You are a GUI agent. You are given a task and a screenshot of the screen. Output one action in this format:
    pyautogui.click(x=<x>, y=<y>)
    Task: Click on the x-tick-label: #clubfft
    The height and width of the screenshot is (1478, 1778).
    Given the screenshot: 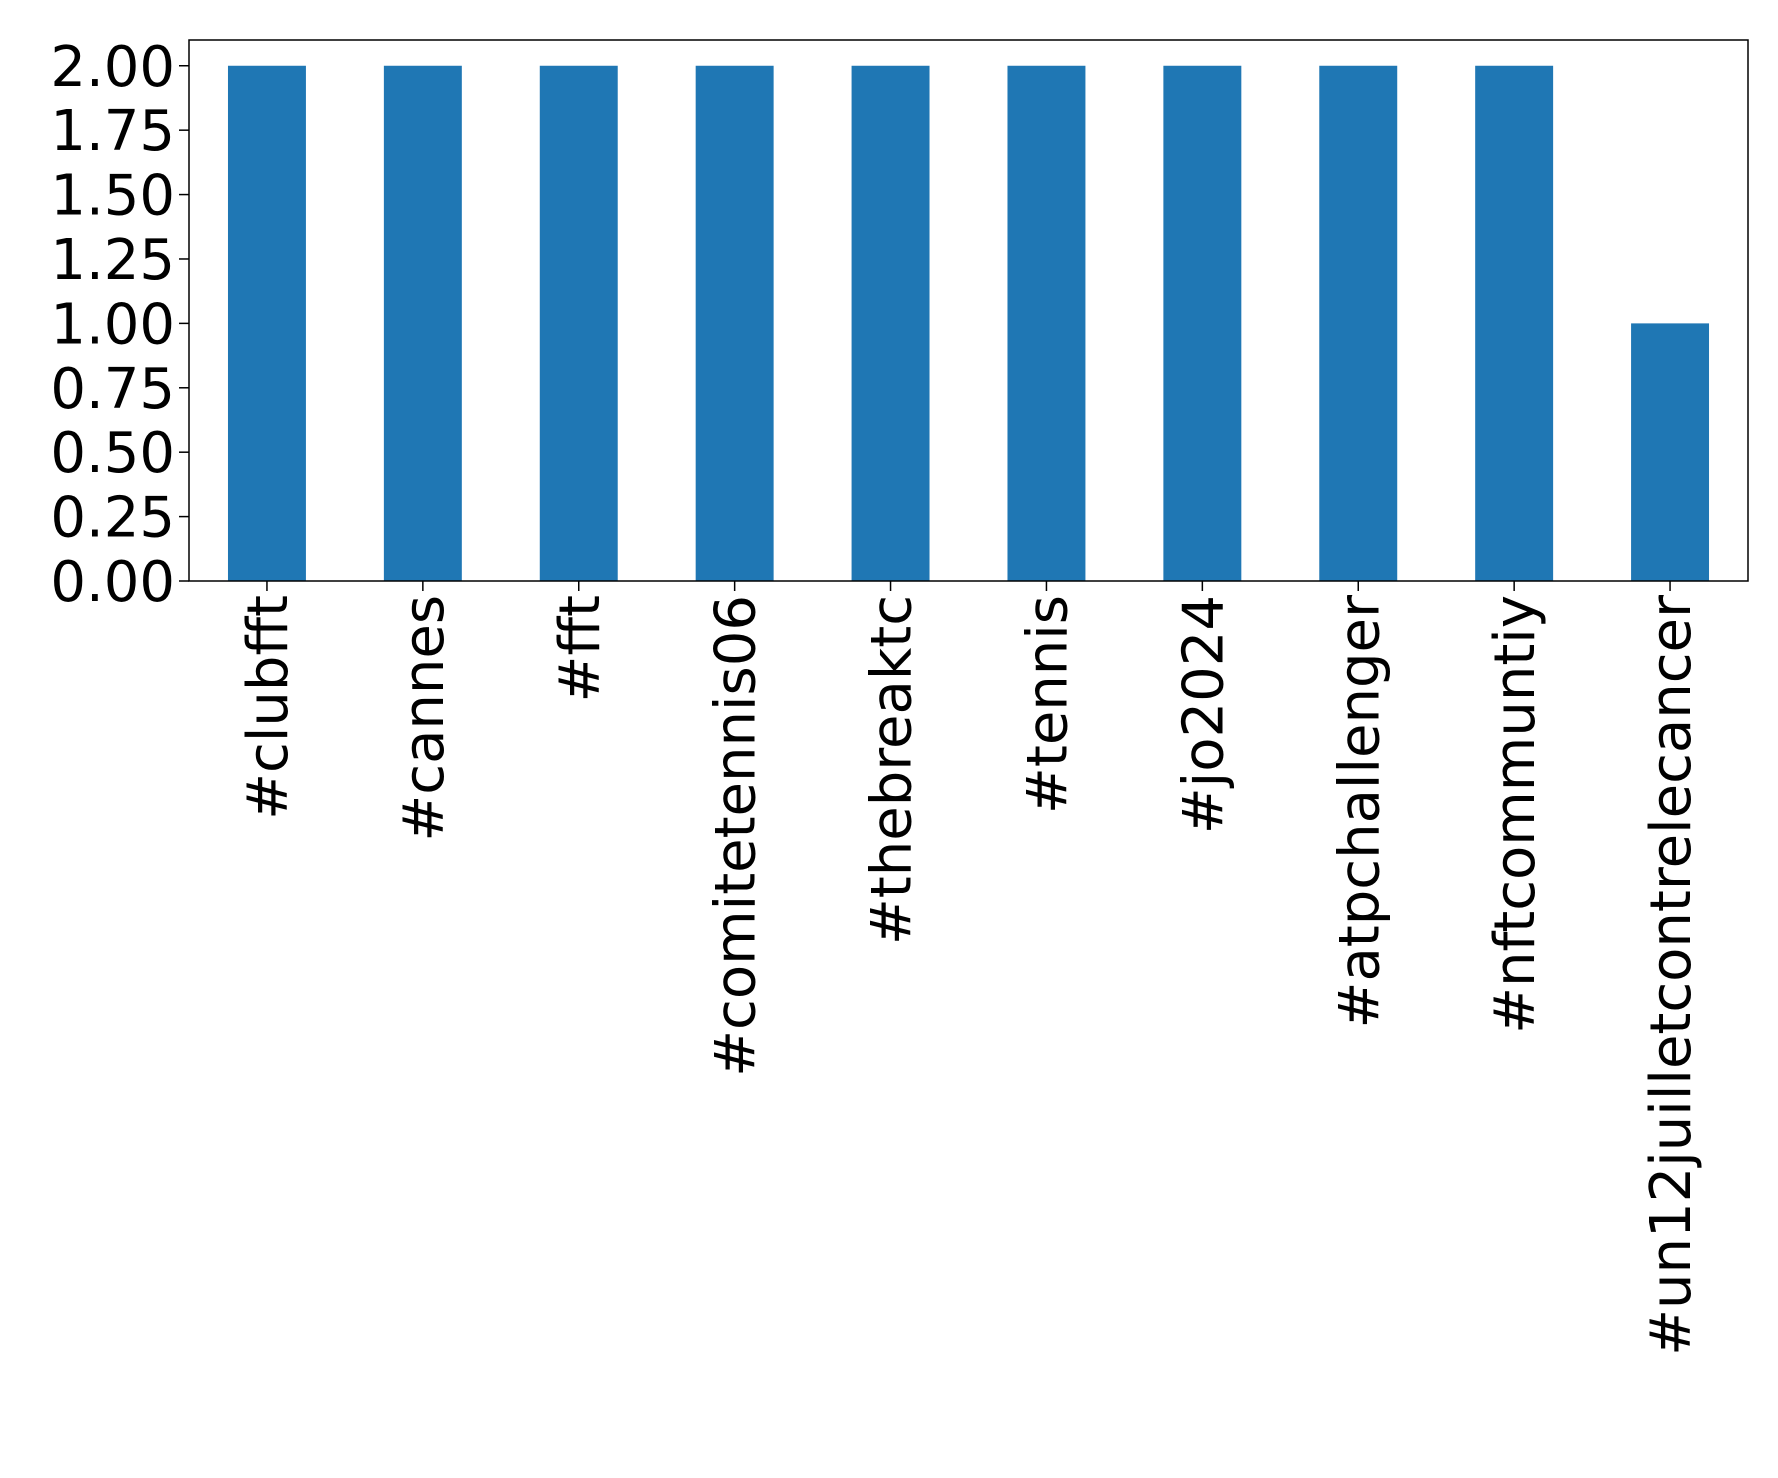 What is the action you would take?
    pyautogui.click(x=268, y=707)
    